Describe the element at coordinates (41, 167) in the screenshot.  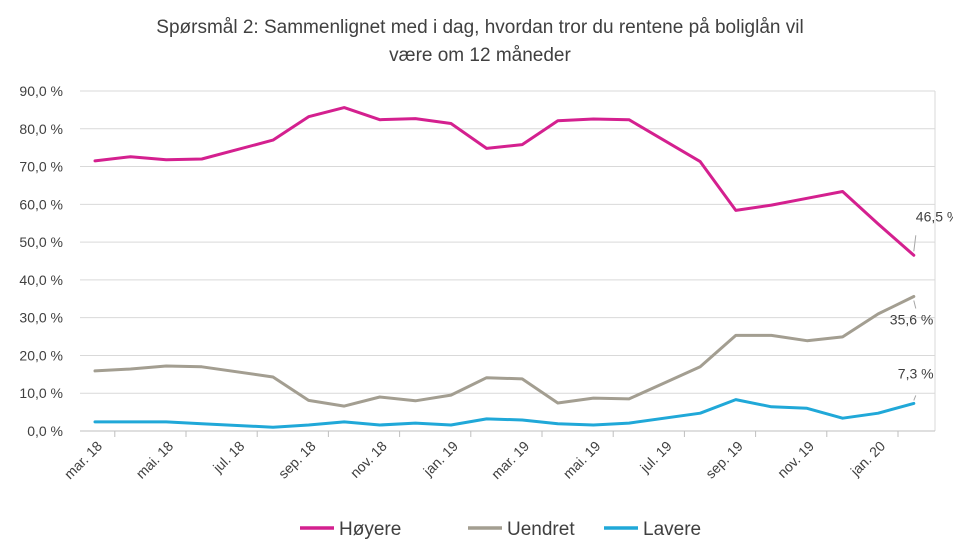
I see `y-tick-label: 70,0 %` at that location.